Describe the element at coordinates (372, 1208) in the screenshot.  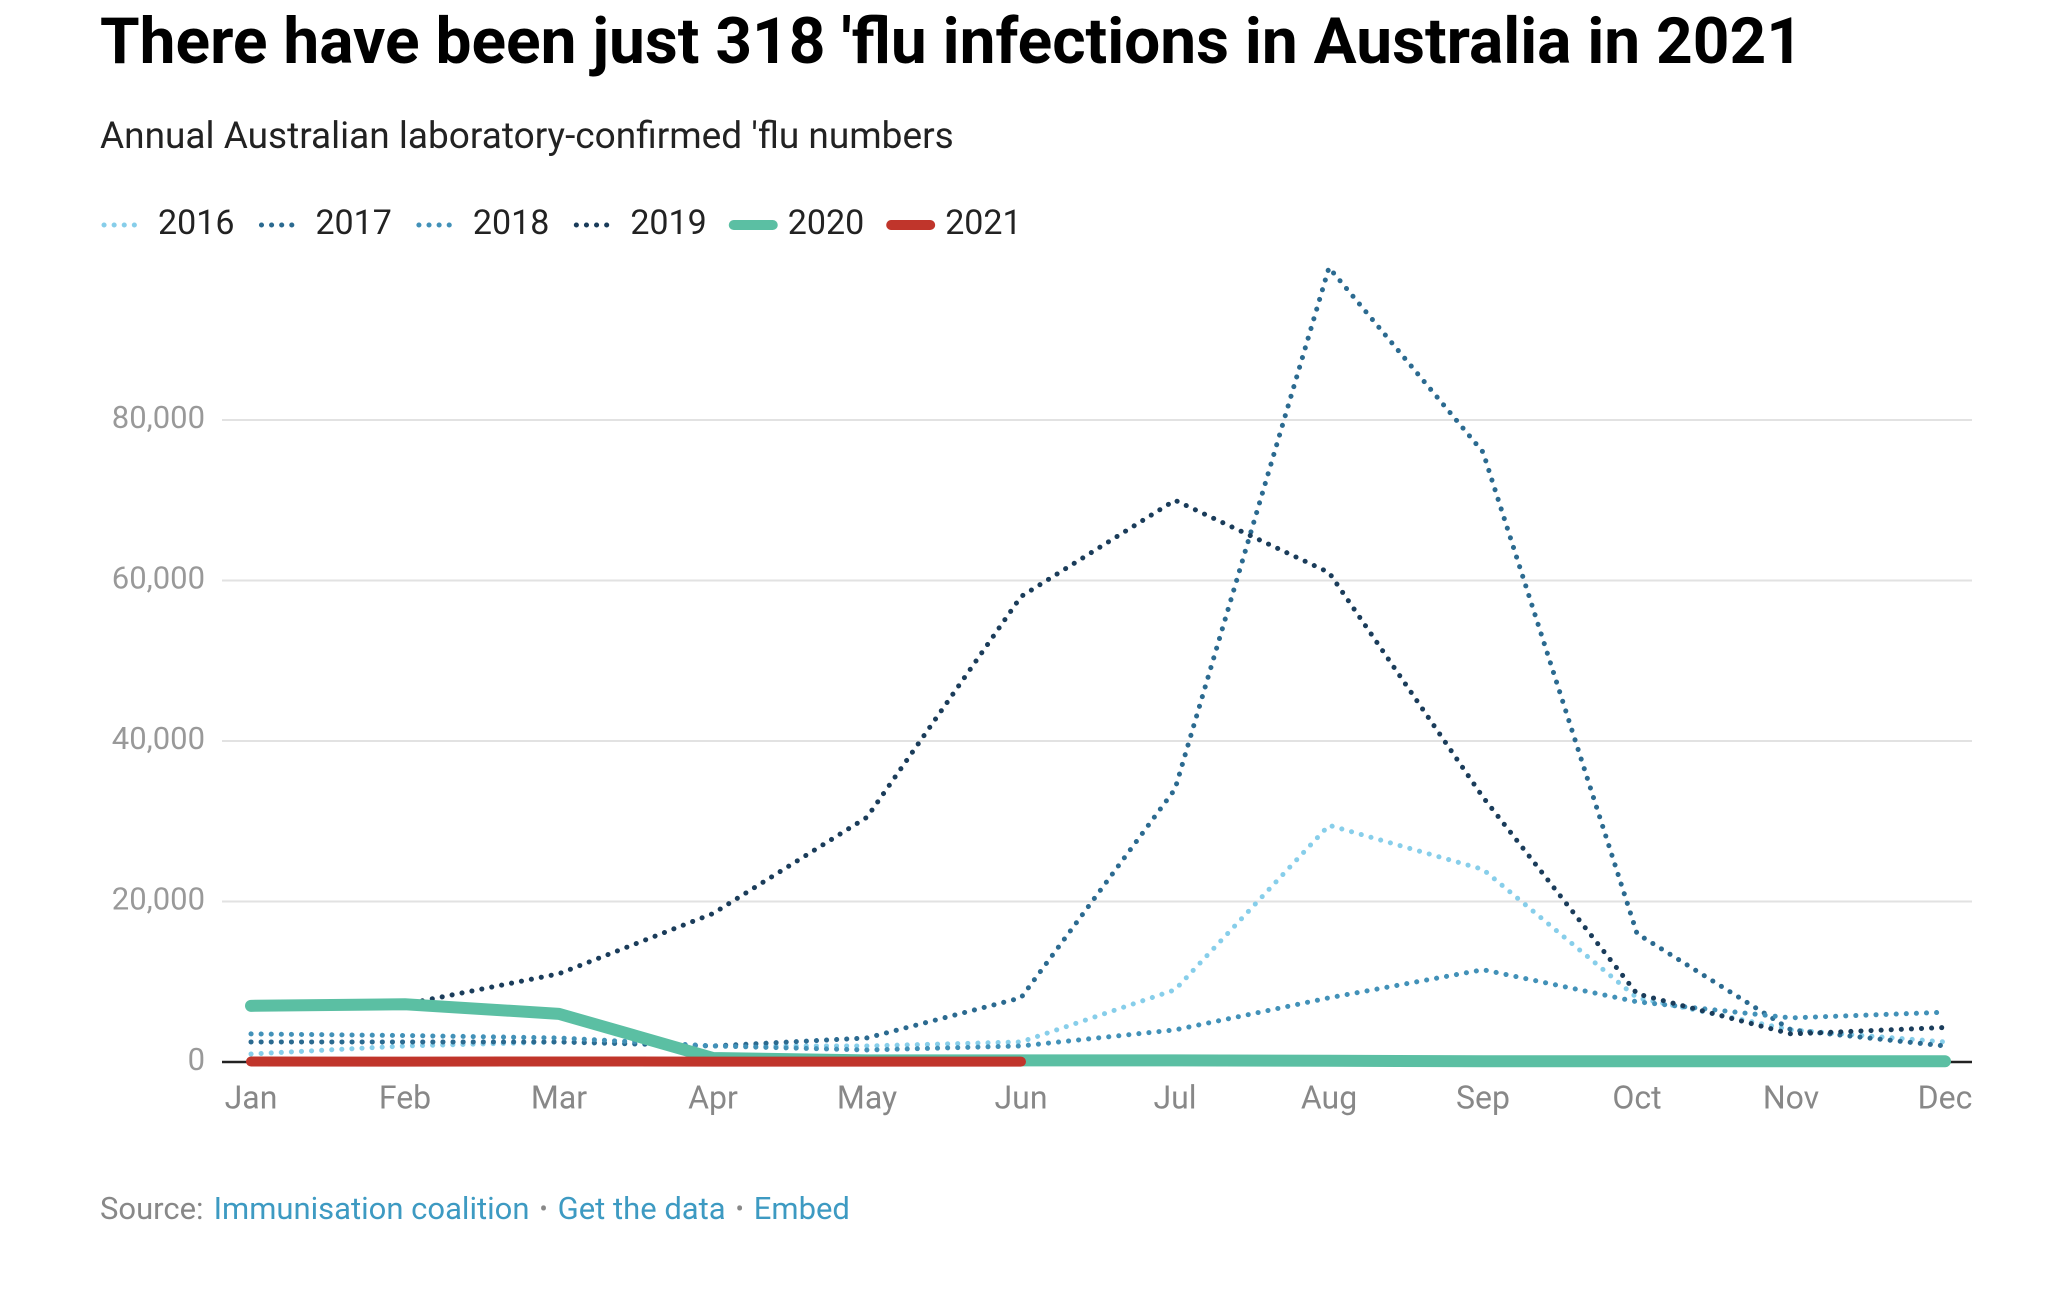
I see `source-link: Immunisation coalition` at that location.